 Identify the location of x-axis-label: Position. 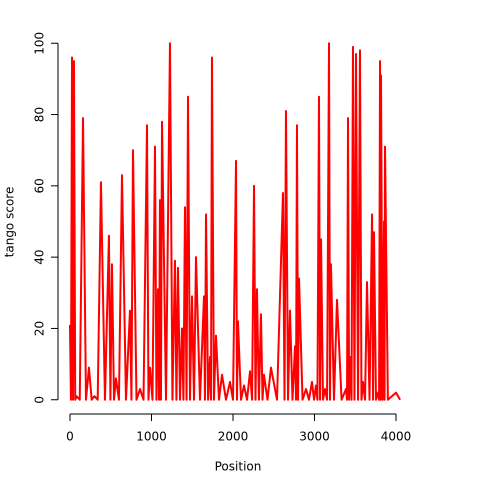
(238, 467).